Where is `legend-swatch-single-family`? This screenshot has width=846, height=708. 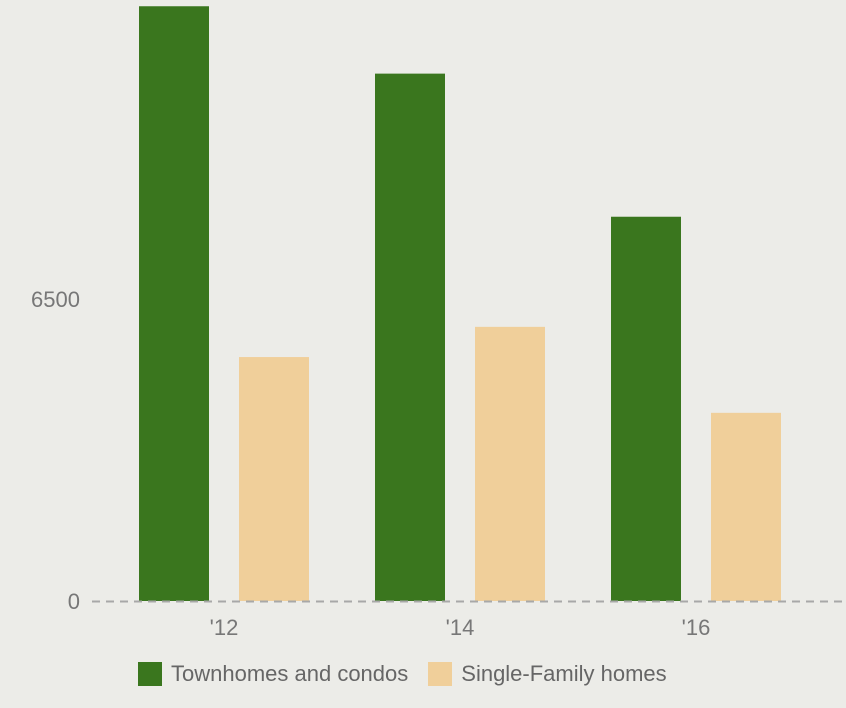
legend-swatch-single-family is located at coordinates (440, 674).